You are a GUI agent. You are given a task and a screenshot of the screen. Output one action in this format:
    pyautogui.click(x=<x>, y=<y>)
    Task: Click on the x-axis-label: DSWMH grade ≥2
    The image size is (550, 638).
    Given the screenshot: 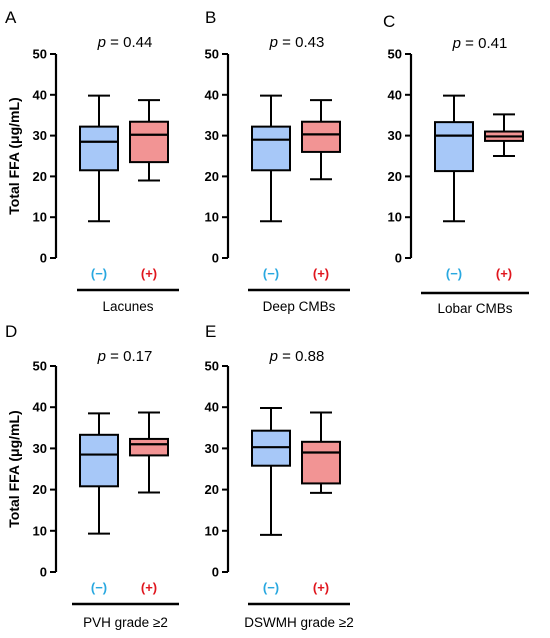 What is the action you would take?
    pyautogui.click(x=298, y=622)
    